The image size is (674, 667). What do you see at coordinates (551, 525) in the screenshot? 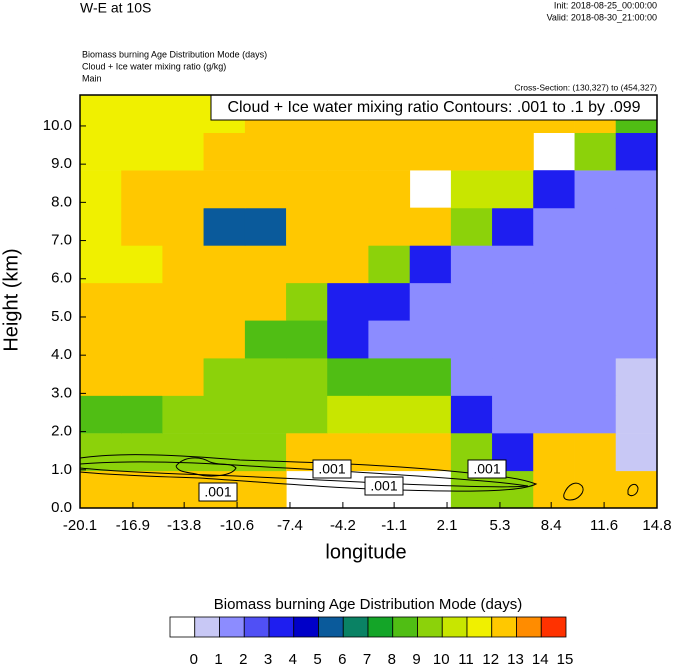
I see `x-tick-label: 8.4` at bounding box center [551, 525].